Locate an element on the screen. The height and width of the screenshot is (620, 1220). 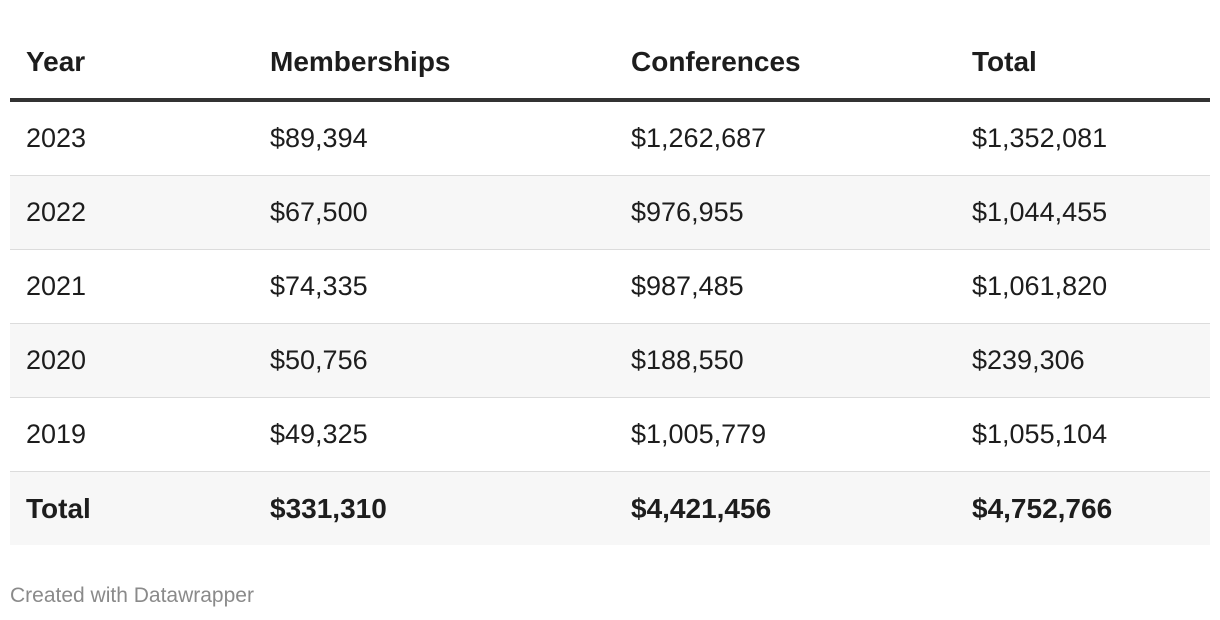
cell-total: $1,044,455 is located at coordinates (1083, 212).